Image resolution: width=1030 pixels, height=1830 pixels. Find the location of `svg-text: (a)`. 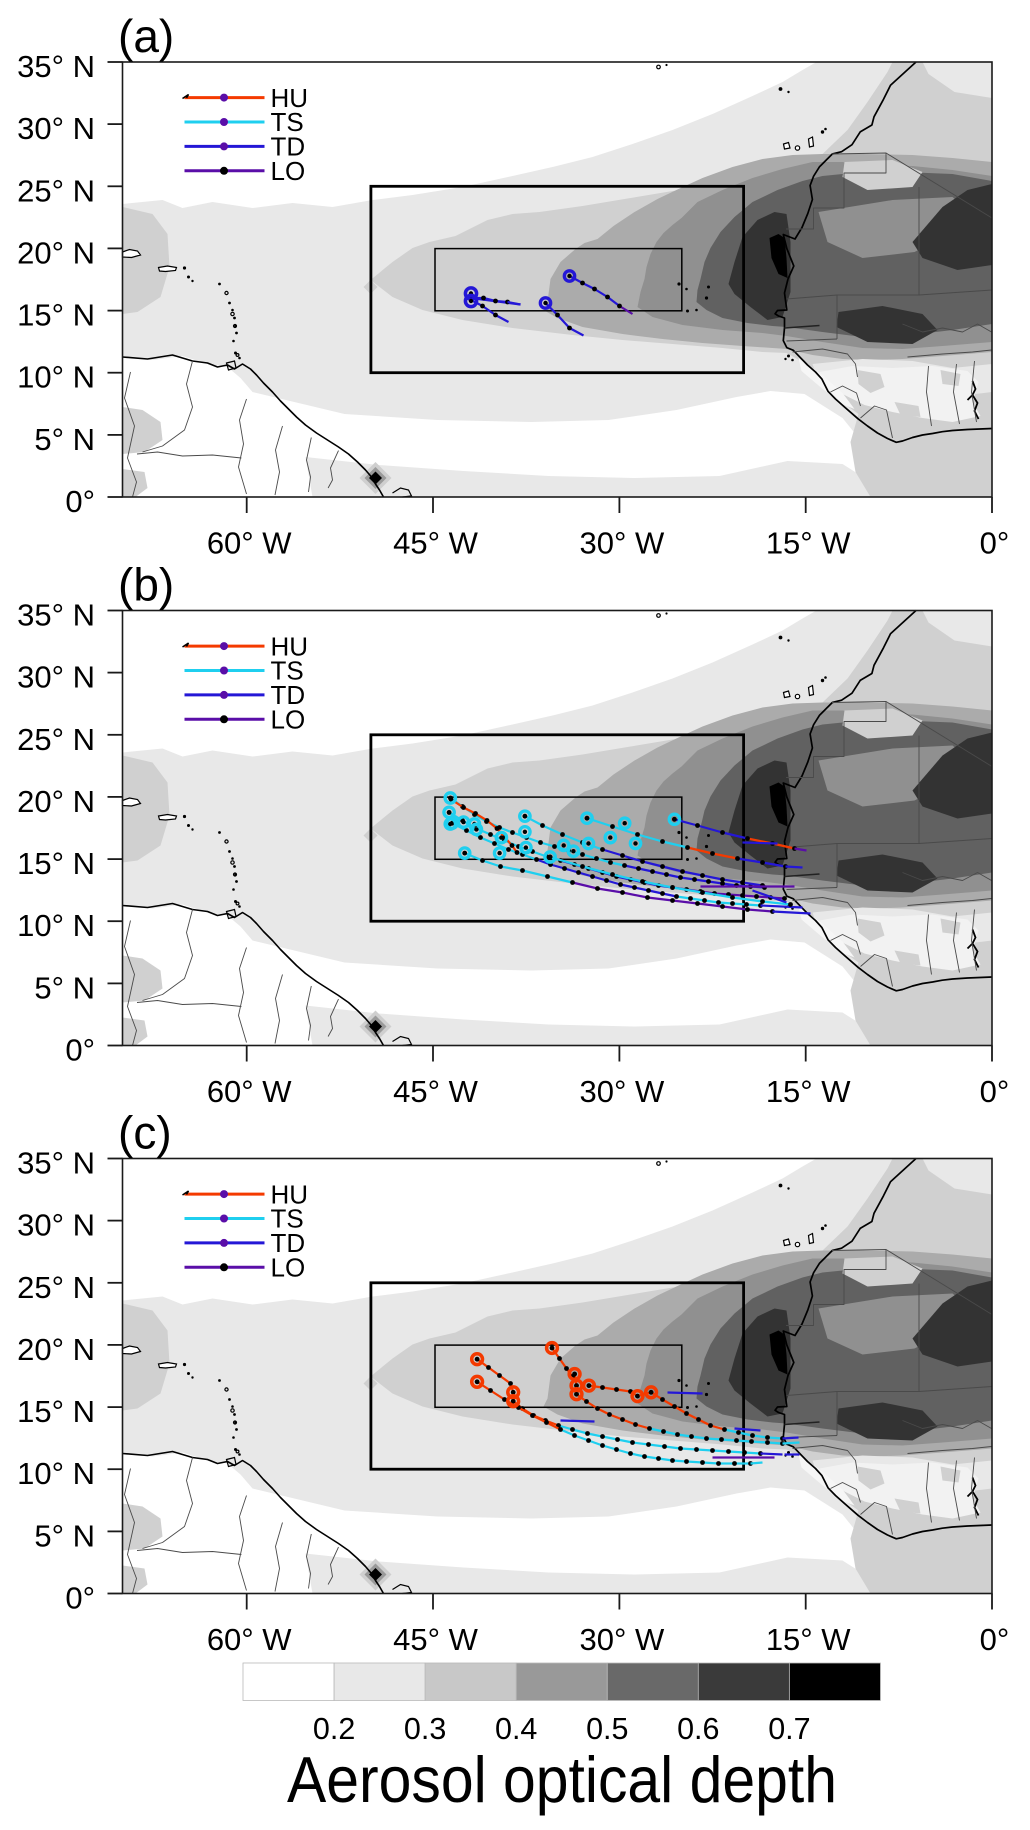

svg-text: (a) is located at coordinates (146, 36).